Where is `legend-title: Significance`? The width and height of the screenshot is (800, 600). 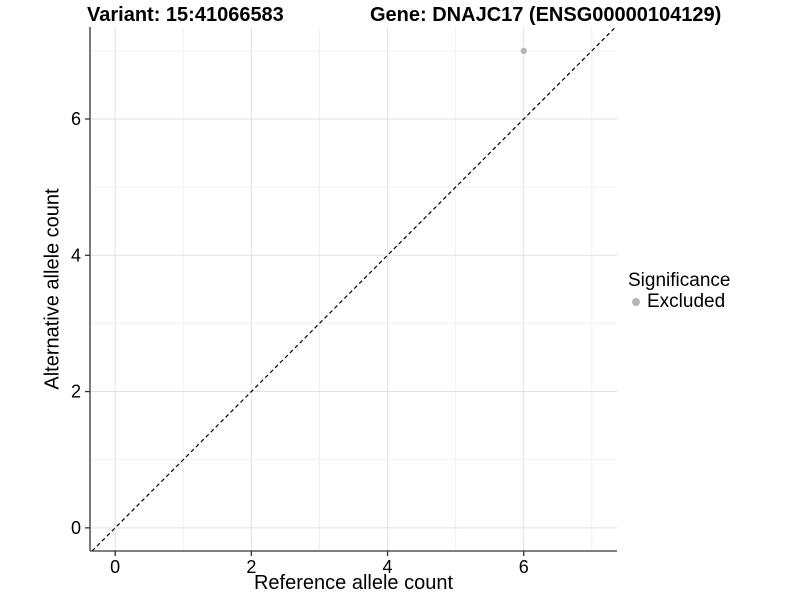 legend-title: Significance is located at coordinates (679, 280).